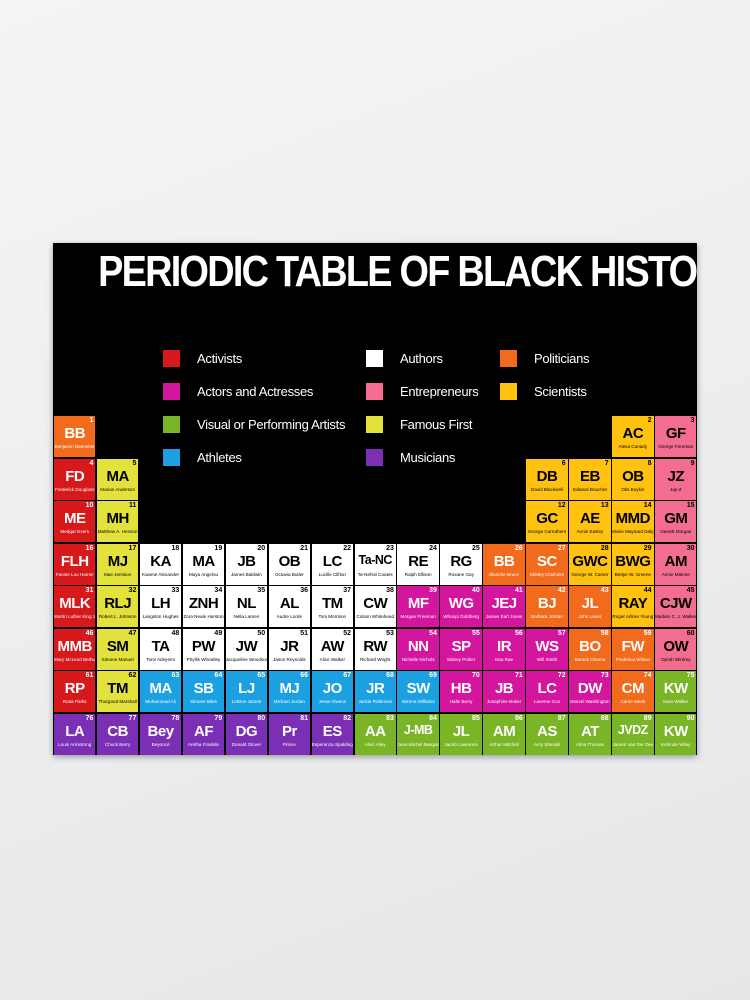 The height and width of the screenshot is (1000, 750). What do you see at coordinates (390, 718) in the screenshot?
I see `element-number: 83` at bounding box center [390, 718].